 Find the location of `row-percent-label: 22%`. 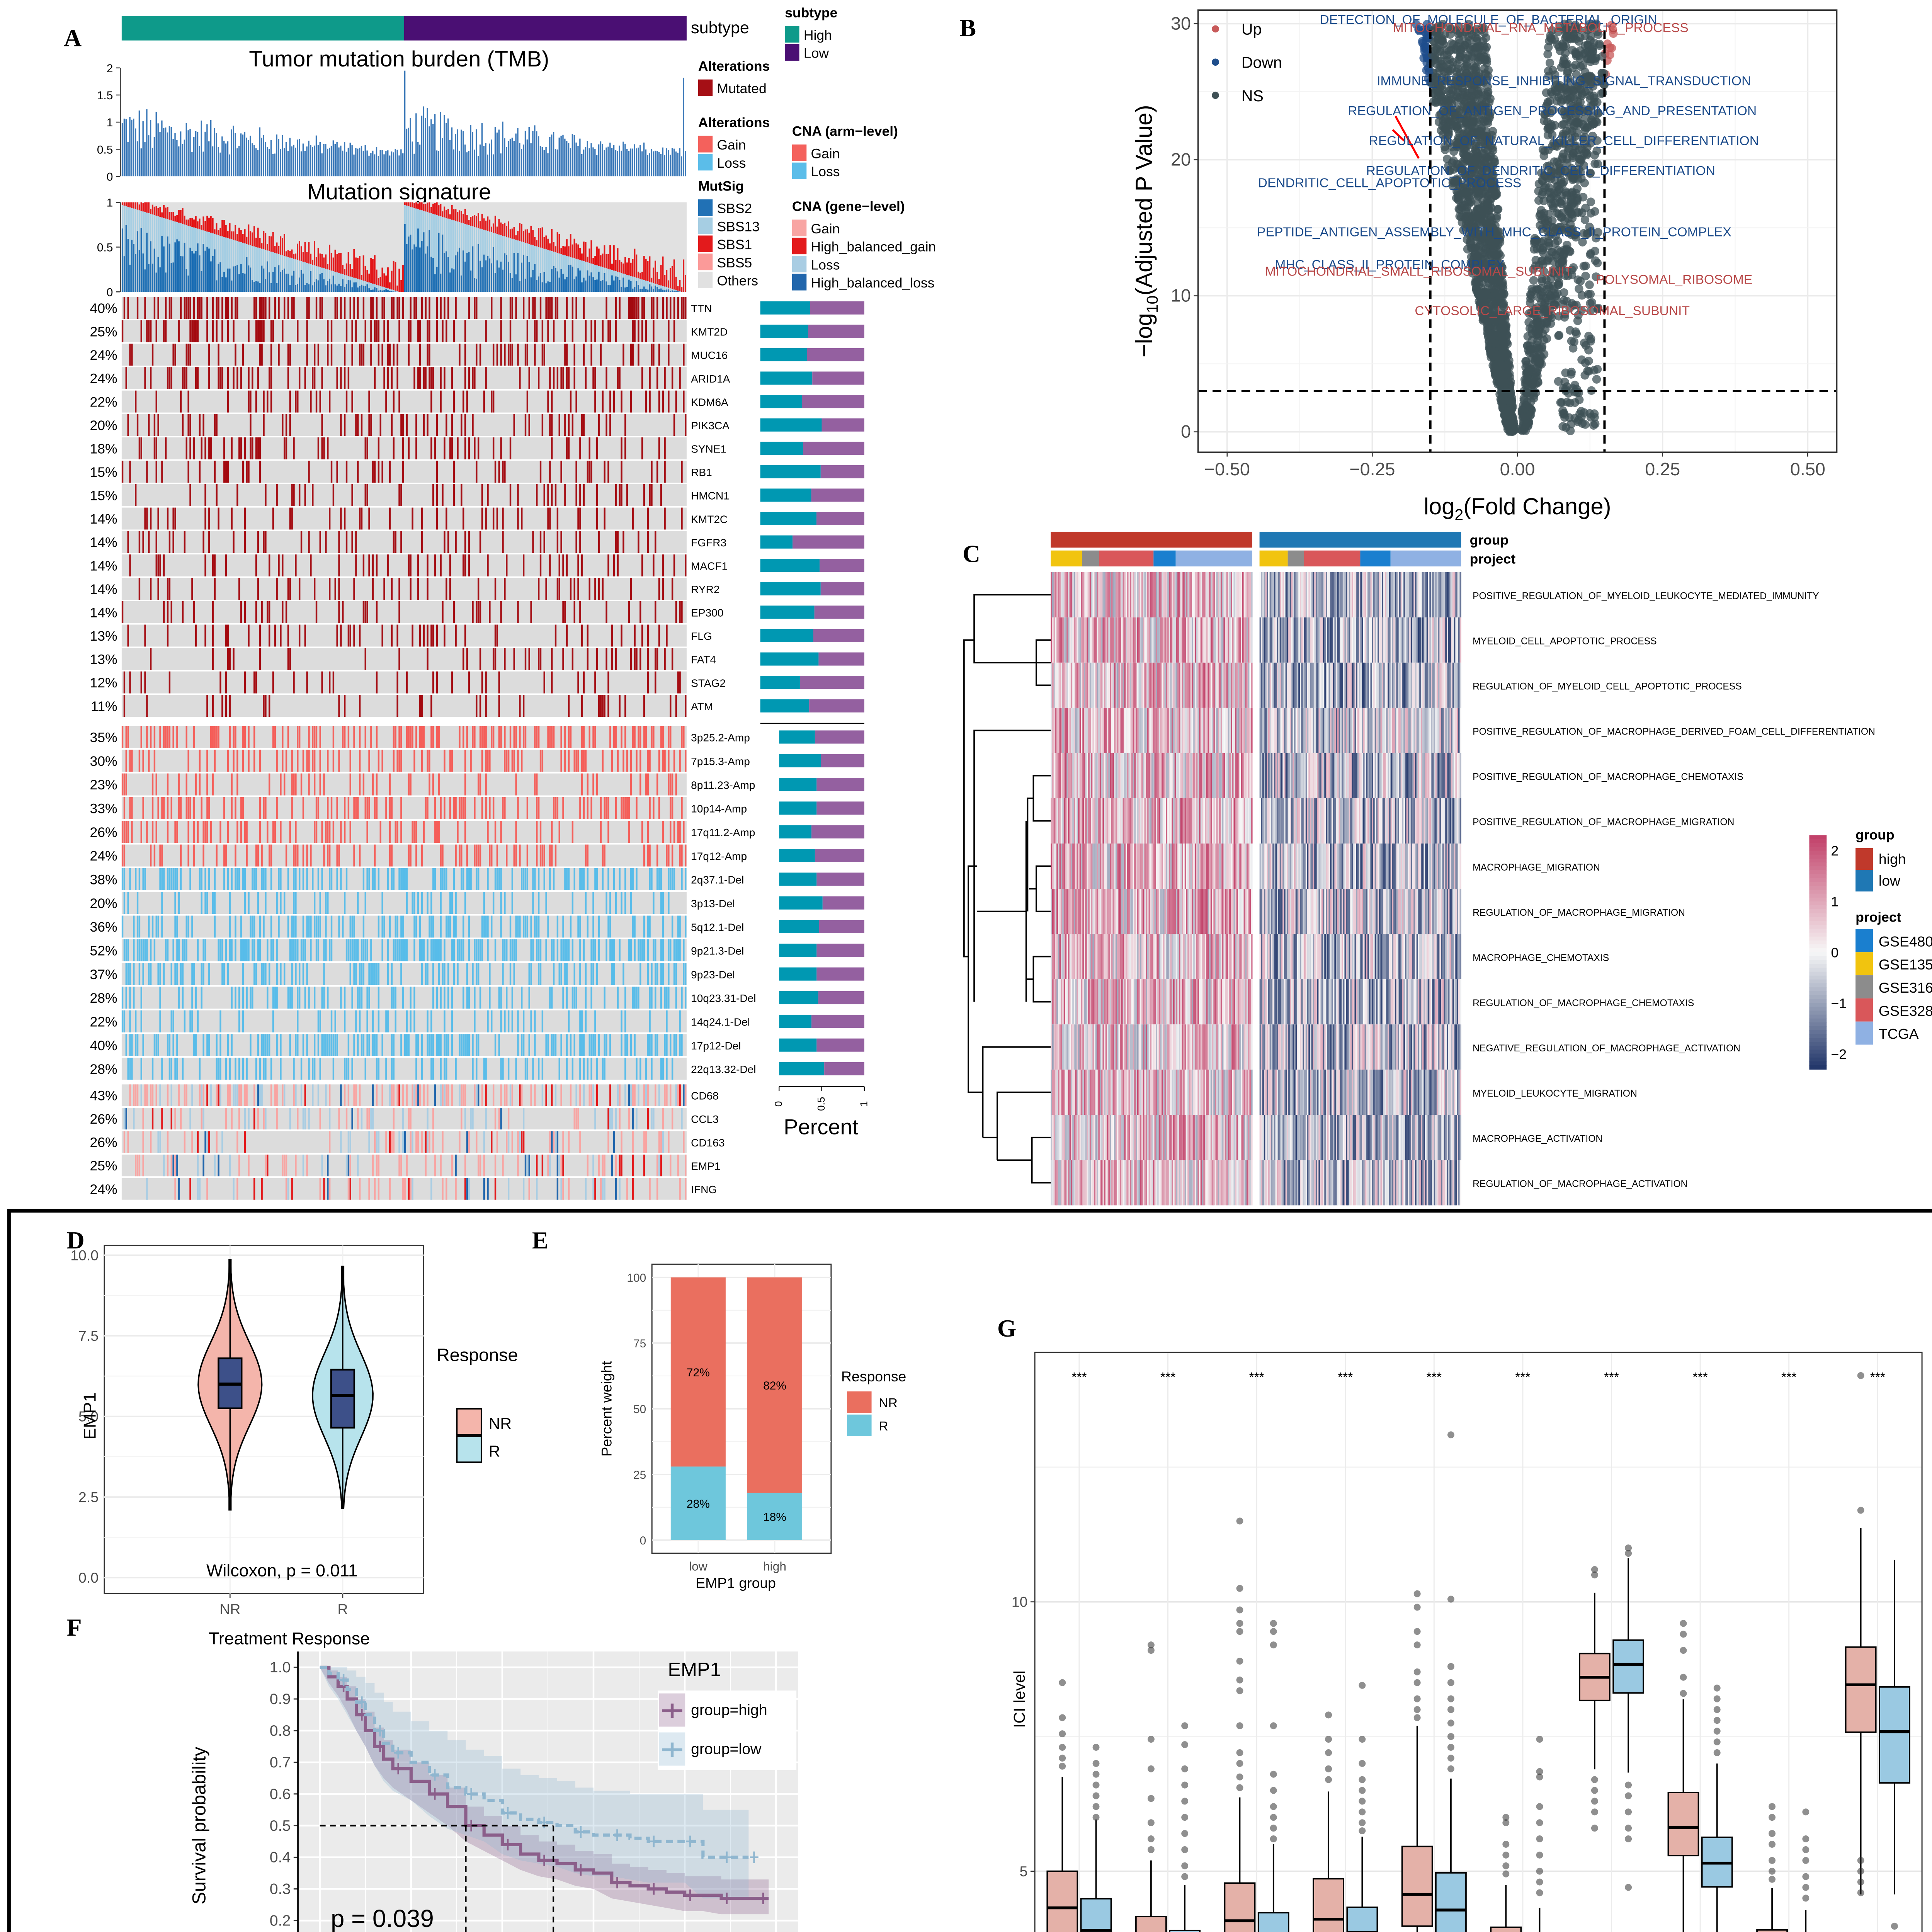

row-percent-label: 22% is located at coordinates (104, 1021).